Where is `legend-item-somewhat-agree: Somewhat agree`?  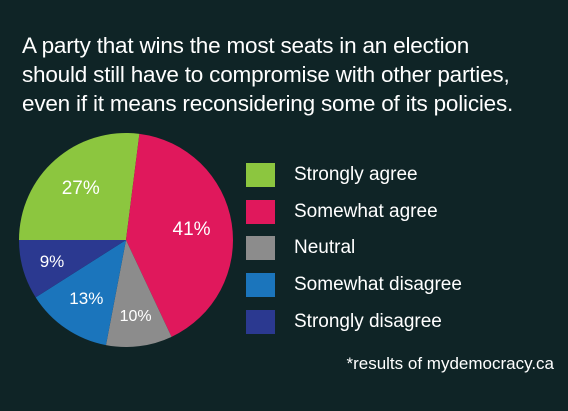 legend-item-somewhat-agree: Somewhat agree is located at coordinates (401, 213).